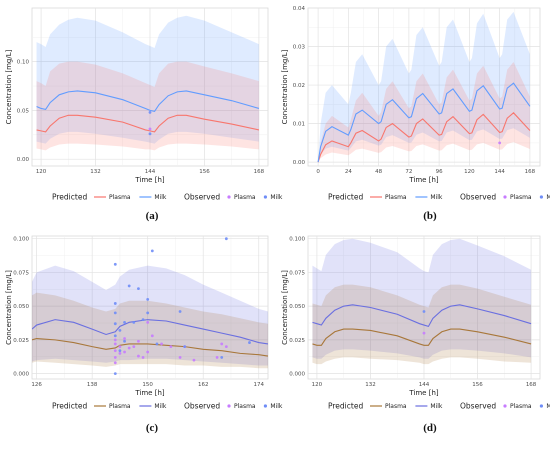 The image size is (550, 456). I want to click on band-plasma, so click(424, 112).